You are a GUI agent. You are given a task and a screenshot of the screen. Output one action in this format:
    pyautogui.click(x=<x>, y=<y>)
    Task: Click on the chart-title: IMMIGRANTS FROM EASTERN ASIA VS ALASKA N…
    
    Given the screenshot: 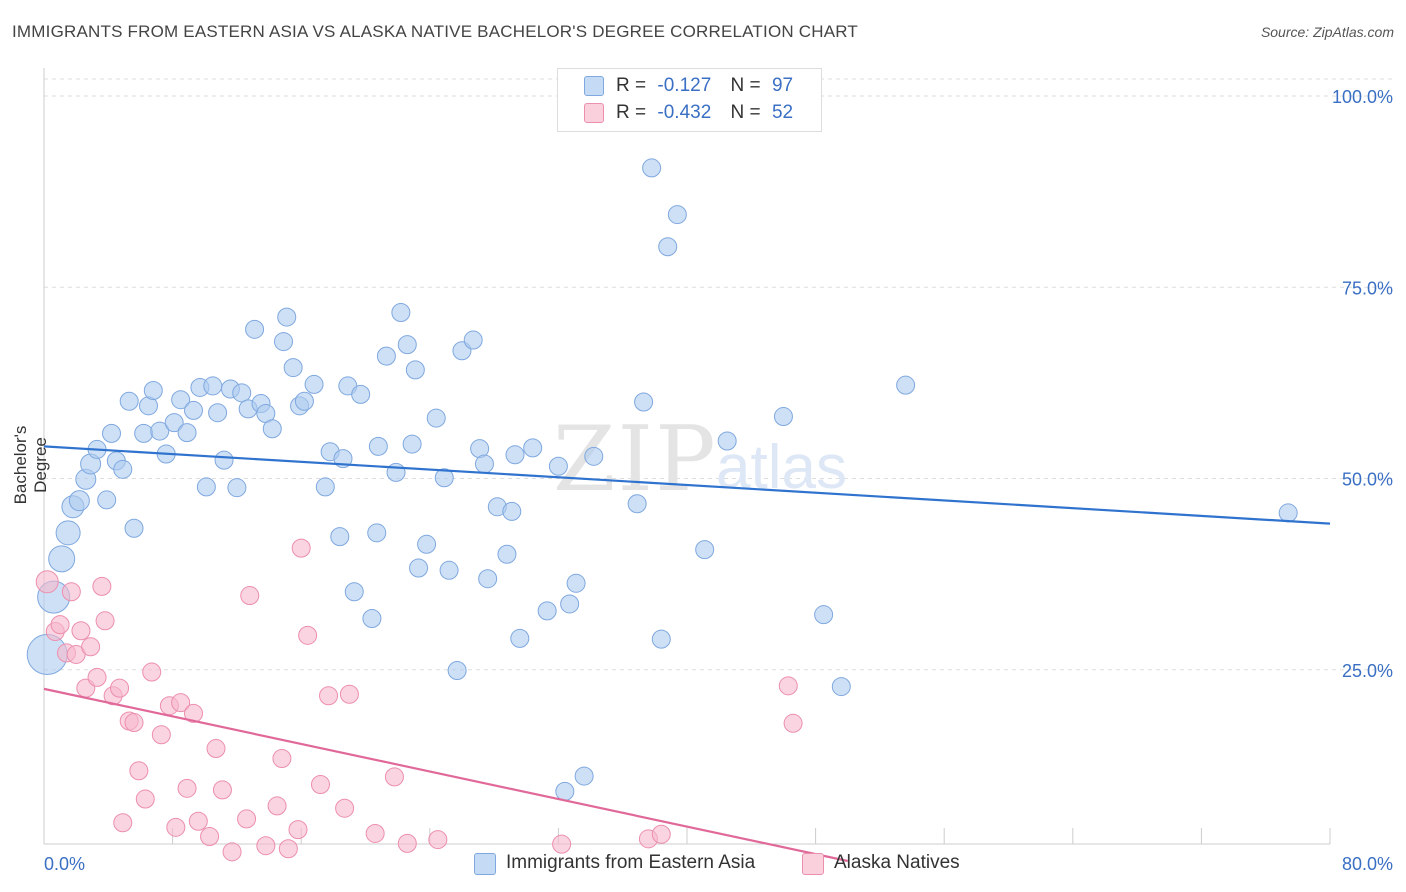 What is the action you would take?
    pyautogui.click(x=435, y=31)
    